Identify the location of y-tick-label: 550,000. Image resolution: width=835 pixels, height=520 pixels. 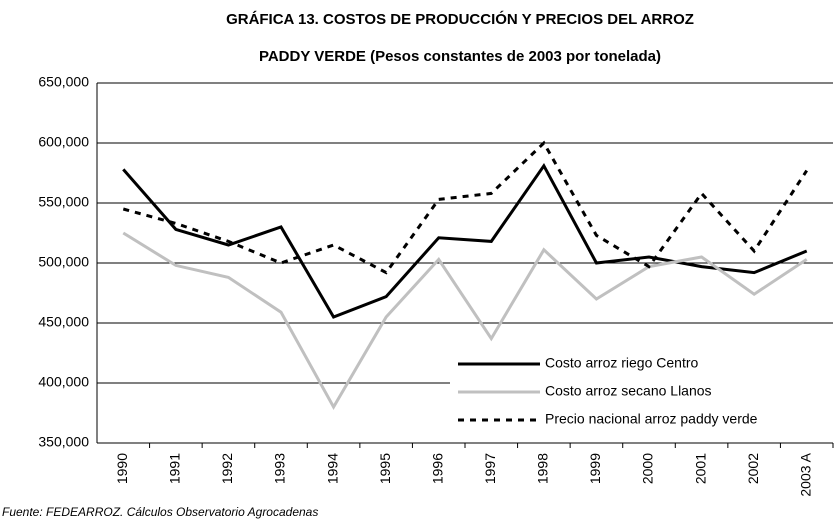
(63, 202).